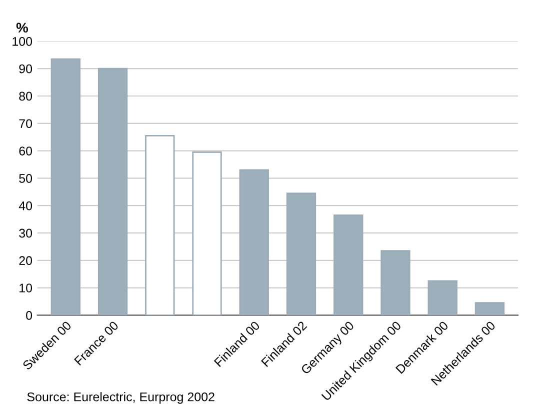  What do you see at coordinates (25, 151) in the screenshot?
I see `y-tick-label: 60` at bounding box center [25, 151].